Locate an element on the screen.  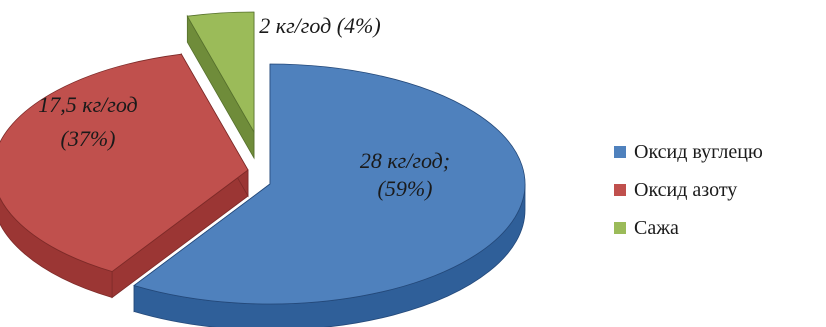
legend-label: Сажа is located at coordinates (656, 228).